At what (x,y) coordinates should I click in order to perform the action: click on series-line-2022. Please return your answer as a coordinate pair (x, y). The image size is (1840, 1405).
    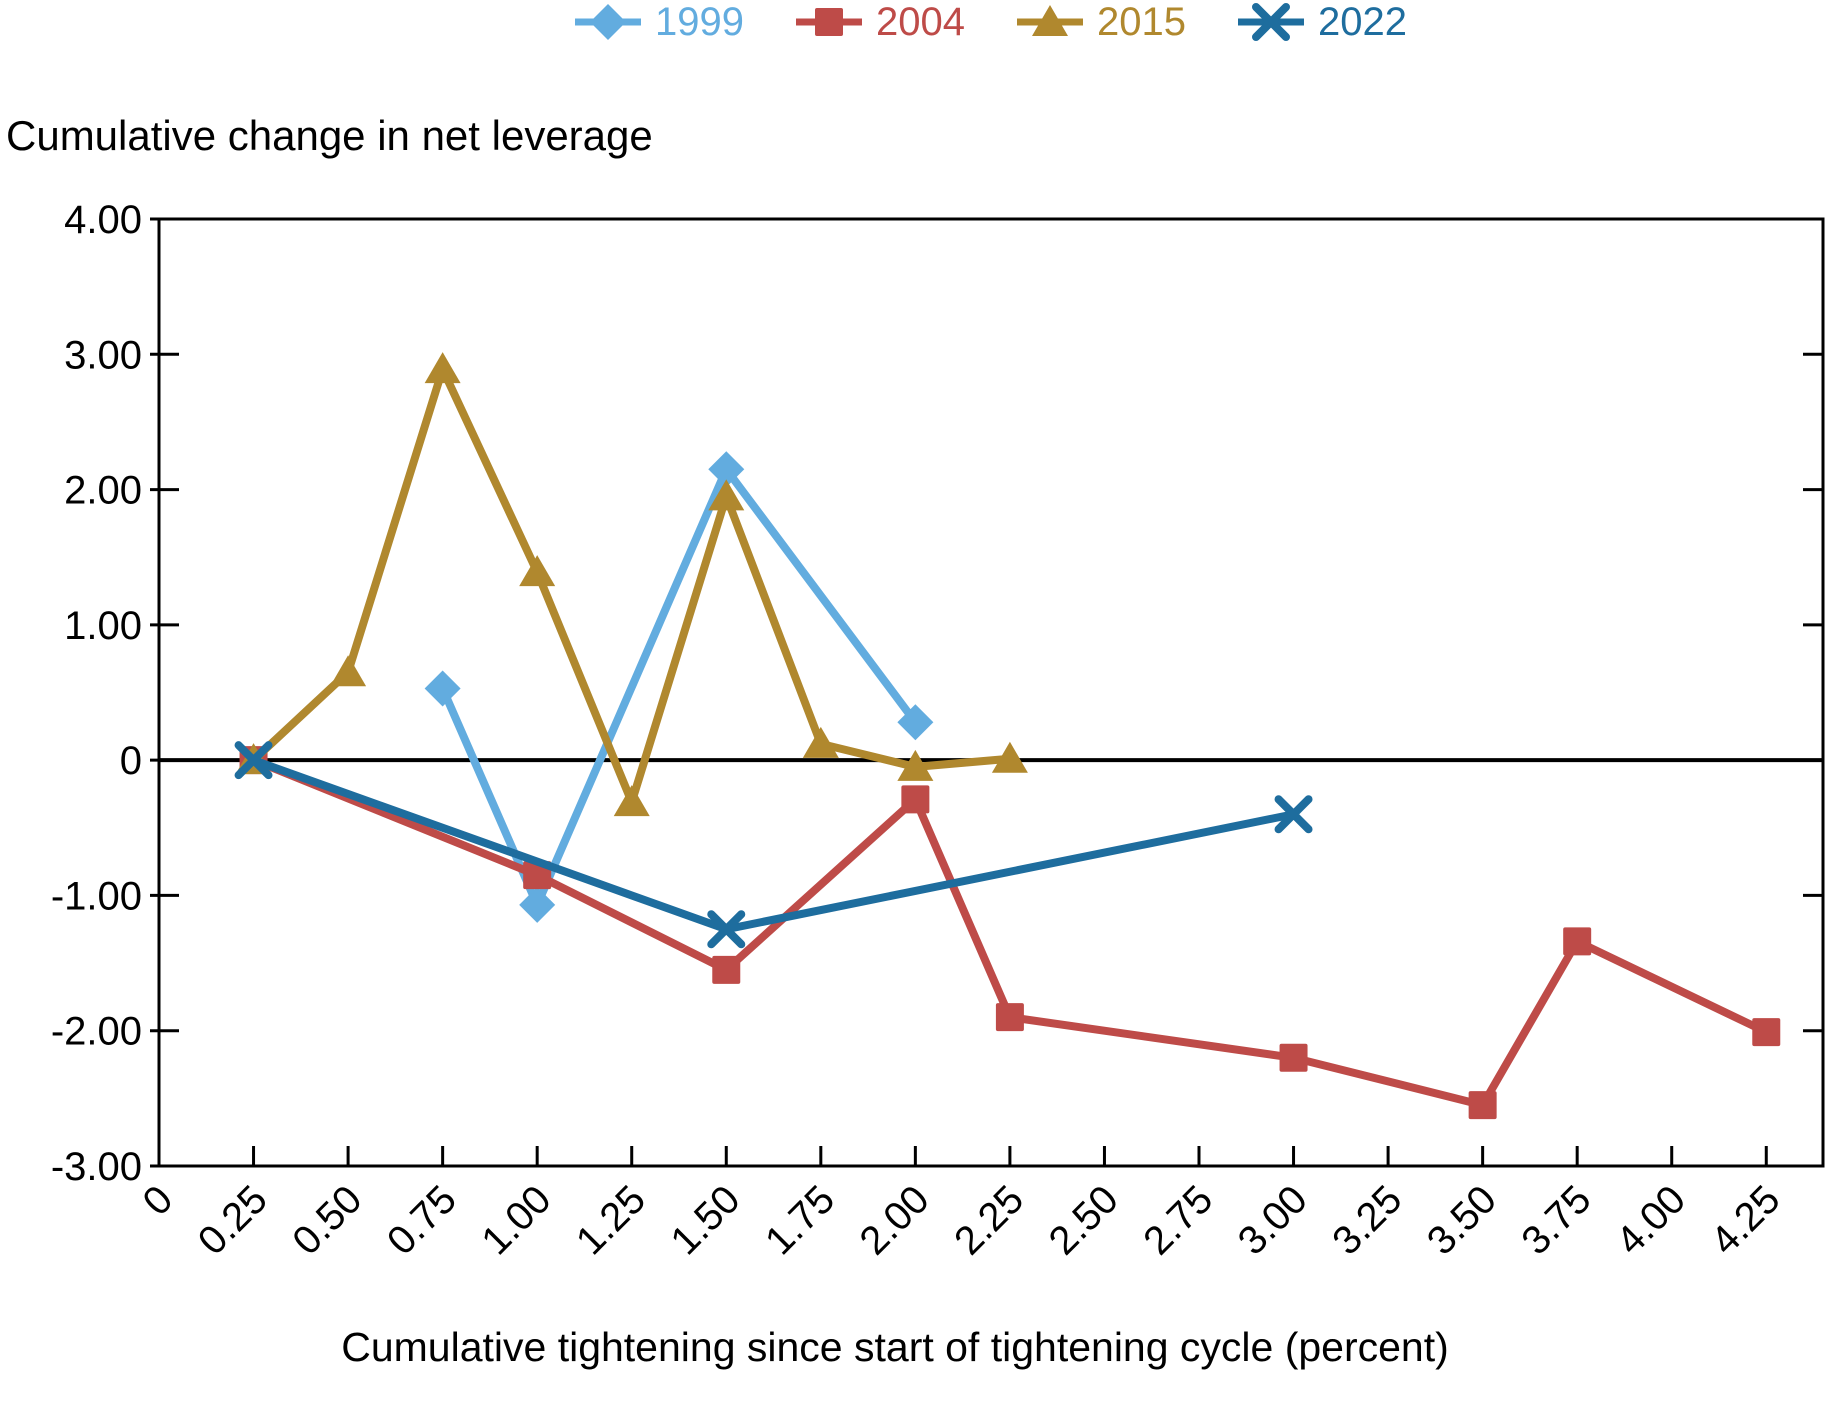
    Looking at the image, I should click on (773, 845).